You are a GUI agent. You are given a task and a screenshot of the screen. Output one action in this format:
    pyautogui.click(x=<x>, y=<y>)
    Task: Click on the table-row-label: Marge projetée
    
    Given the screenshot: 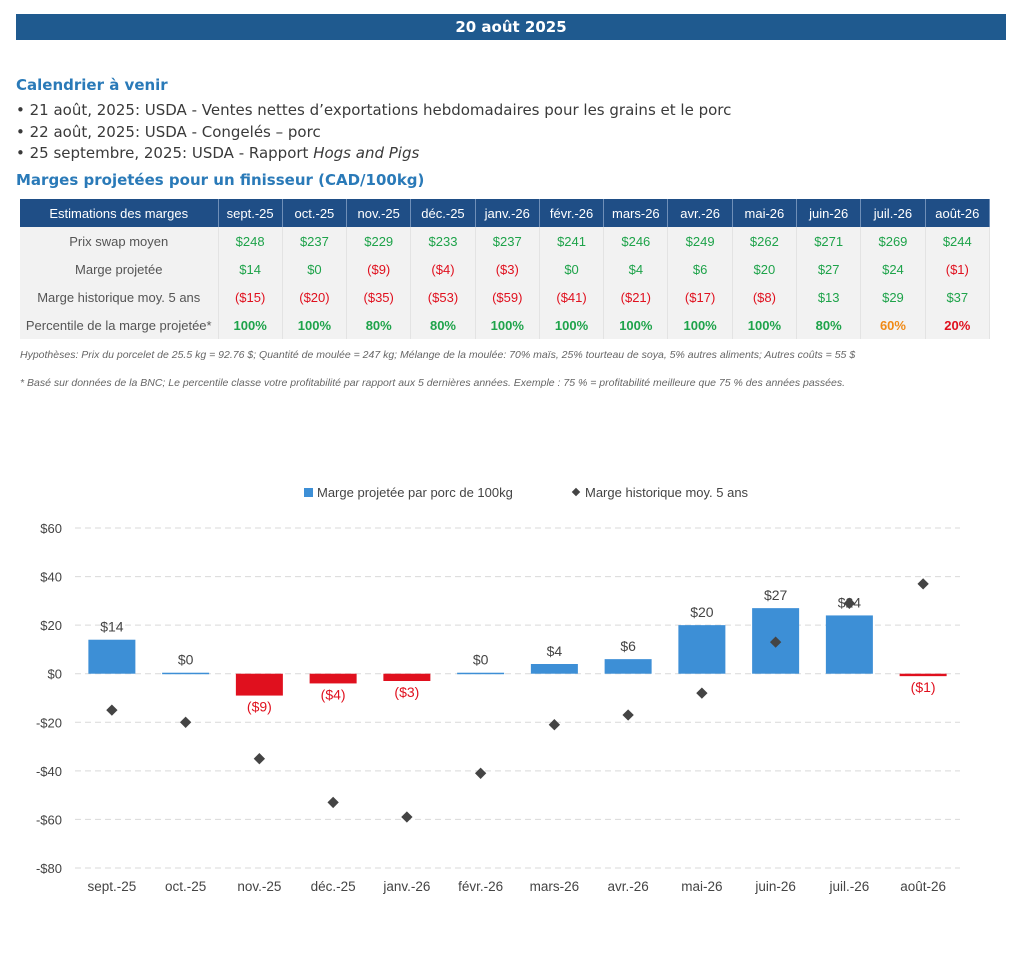 What is the action you would take?
    pyautogui.click(x=119, y=269)
    